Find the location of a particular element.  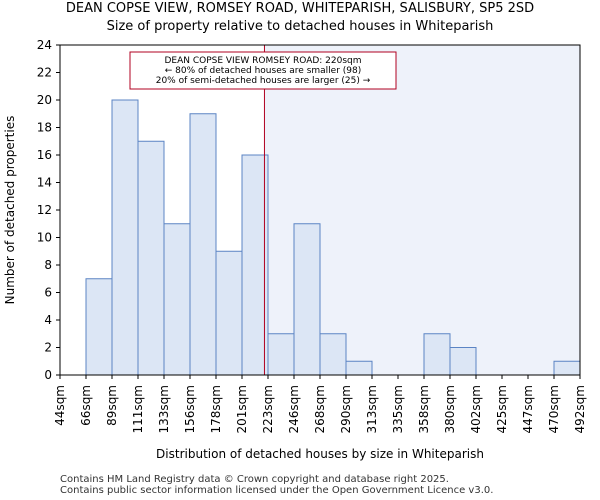

y-tick-label: 18 is located at coordinates (44, 128).